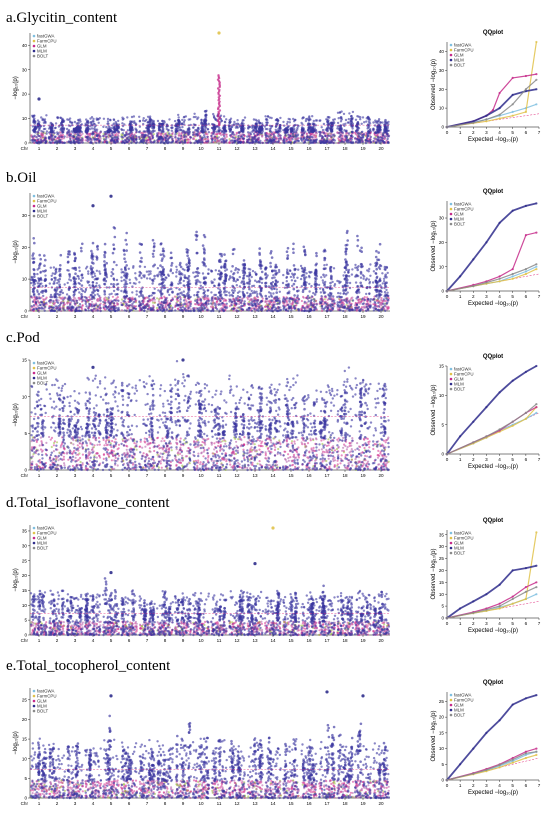 The image size is (550, 817). What do you see at coordinates (16, 251) in the screenshot?
I see `y-axis-title: −log₁₀(p)` at bounding box center [16, 251].